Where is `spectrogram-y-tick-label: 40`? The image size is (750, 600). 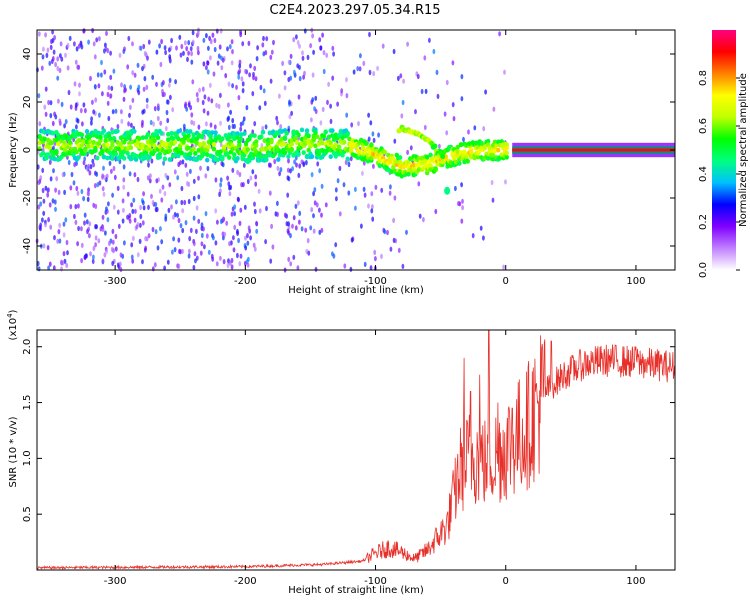
spectrogram-y-tick-label: 40 is located at coordinates (27, 54).